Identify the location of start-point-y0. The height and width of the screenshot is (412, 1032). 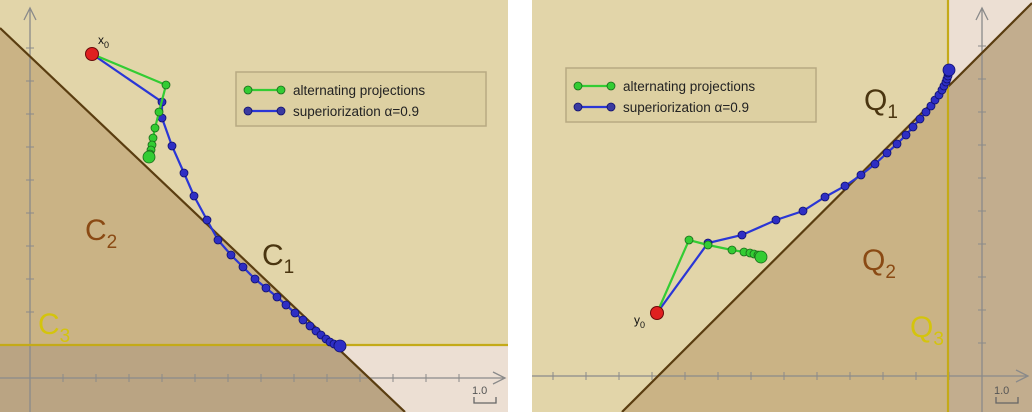
(657, 313).